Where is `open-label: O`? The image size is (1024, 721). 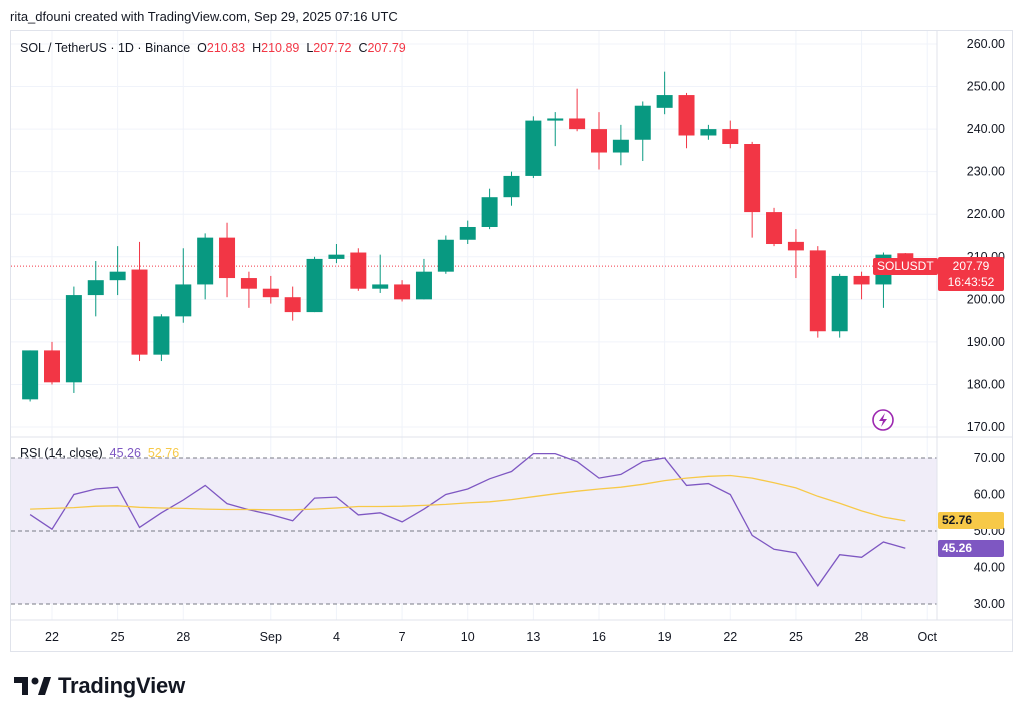 open-label: O is located at coordinates (202, 48).